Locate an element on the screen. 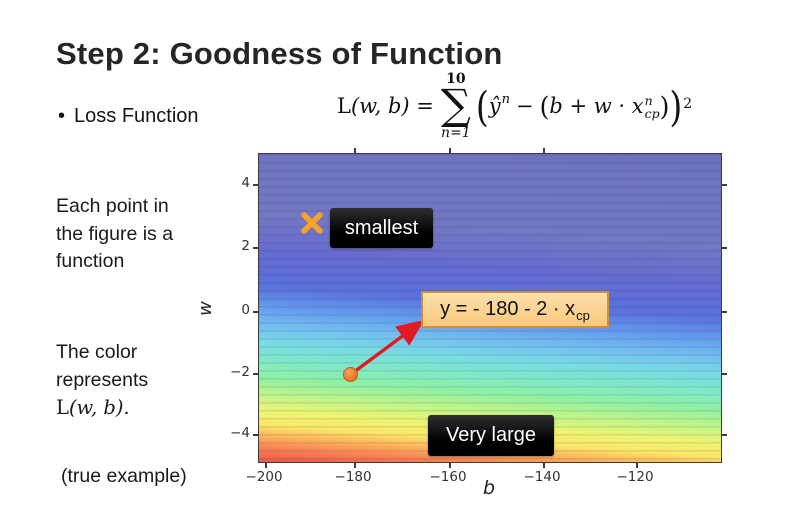  x-axis-label: b is located at coordinates (489, 488).